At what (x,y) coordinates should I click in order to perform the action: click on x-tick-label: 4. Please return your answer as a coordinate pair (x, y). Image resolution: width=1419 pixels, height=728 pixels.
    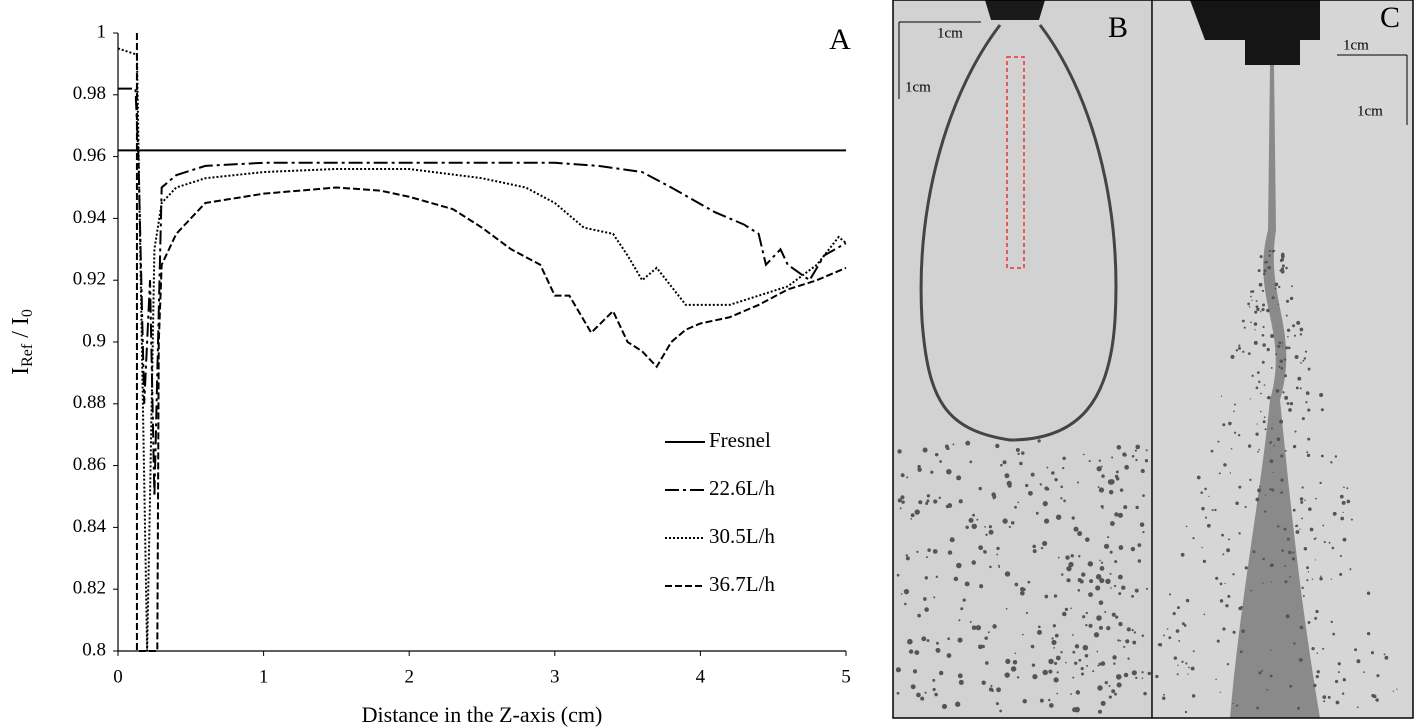
    Looking at the image, I should click on (701, 676).